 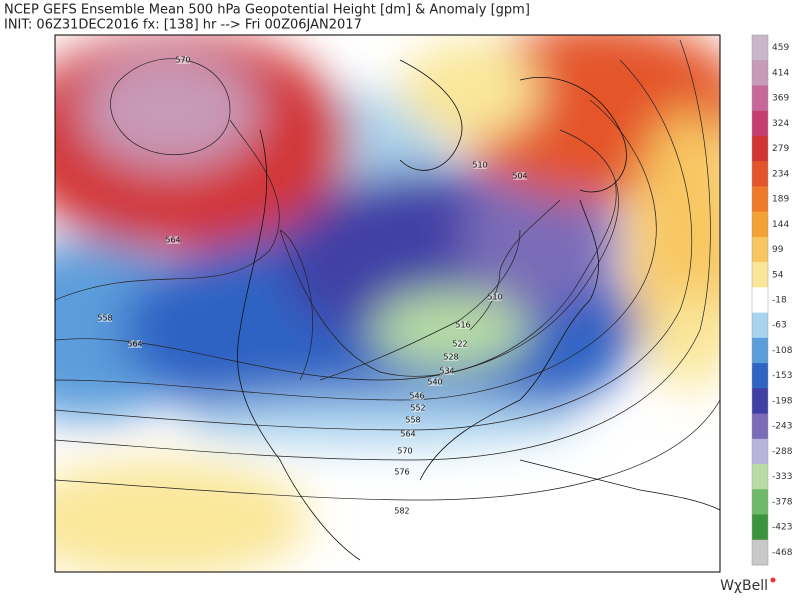 What do you see at coordinates (780, 73) in the screenshot?
I see `colorbar-tick-label: 414` at bounding box center [780, 73].